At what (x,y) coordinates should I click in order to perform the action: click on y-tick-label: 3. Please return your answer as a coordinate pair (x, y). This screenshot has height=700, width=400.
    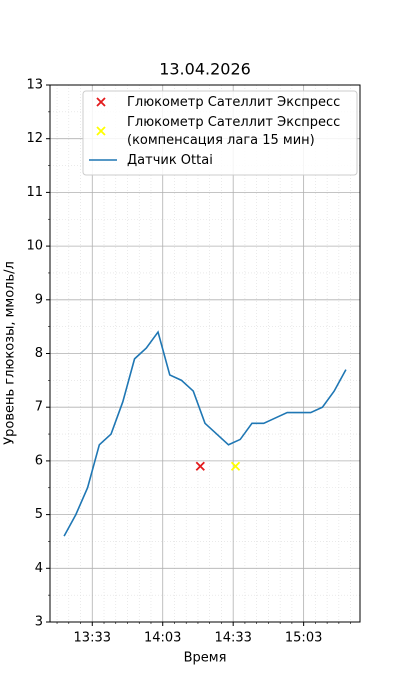
    Looking at the image, I should click on (39, 622).